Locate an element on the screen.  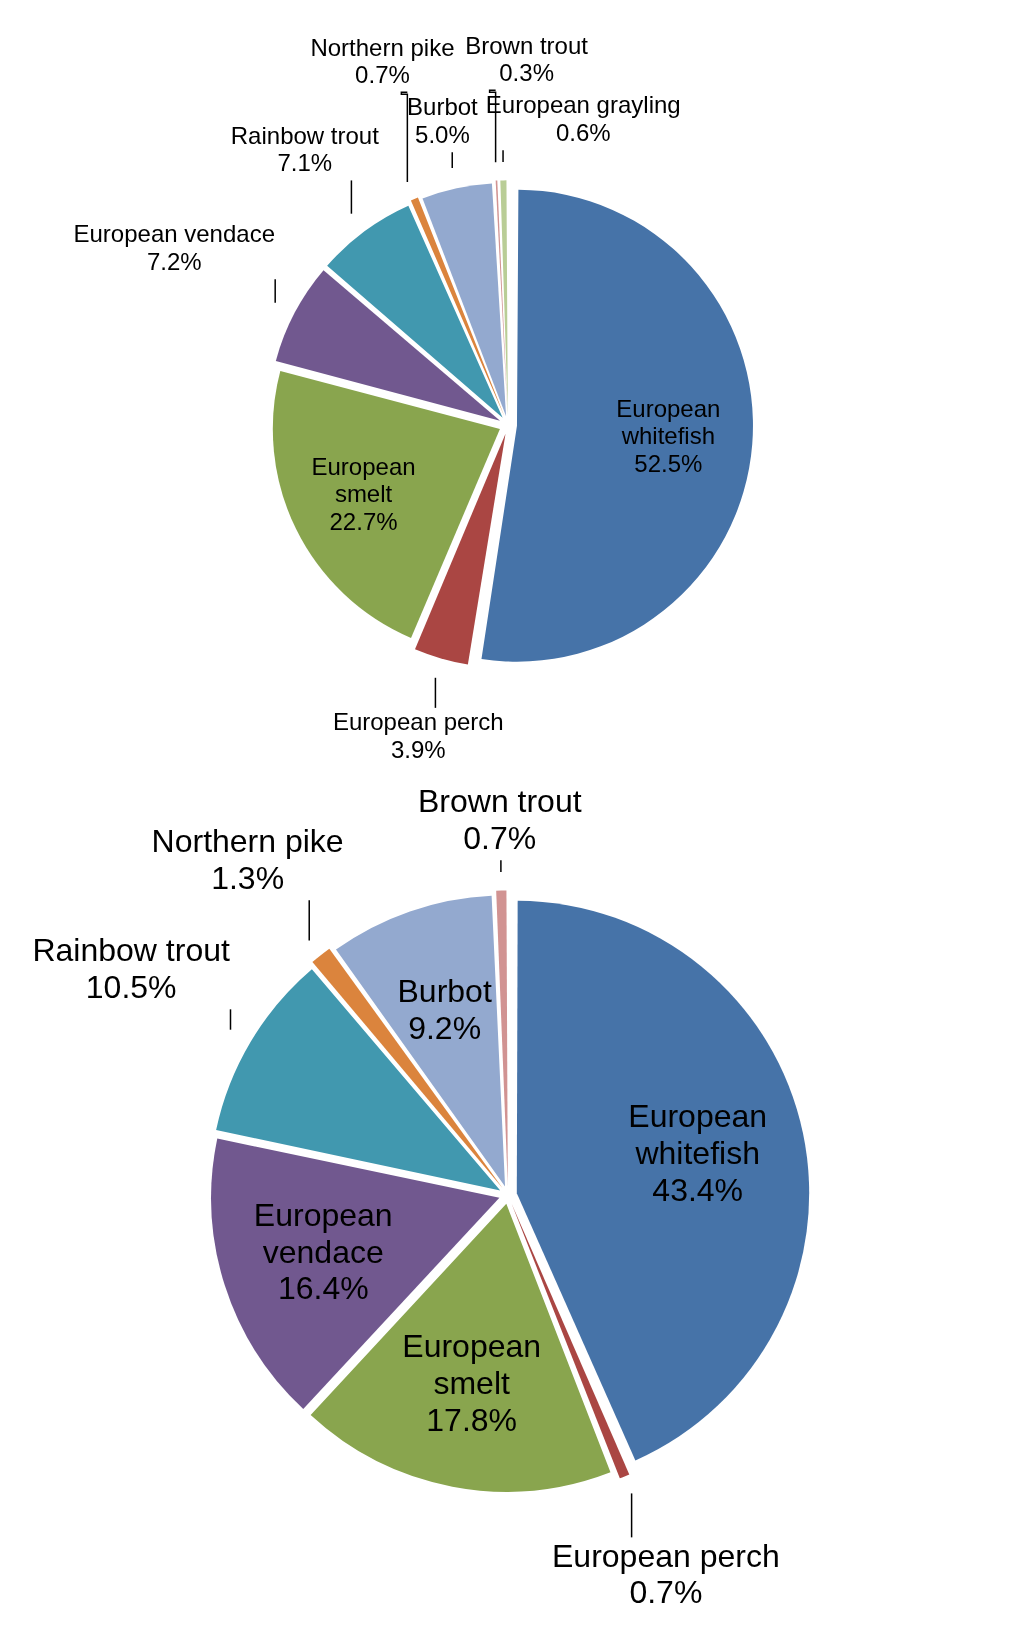
data-label: 7.1% is located at coordinates (305, 163).